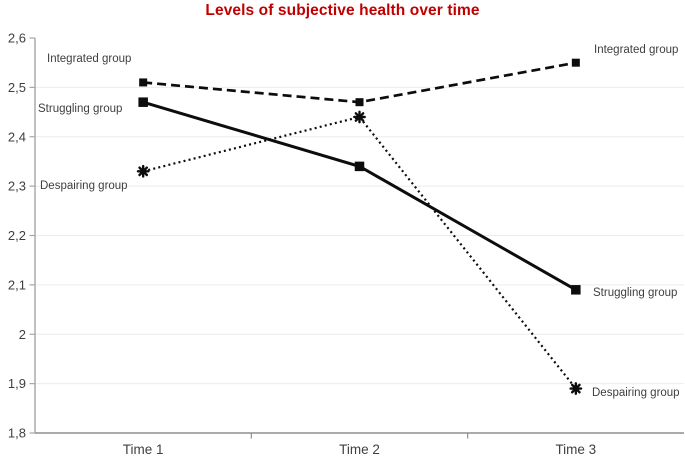 The image size is (685, 463). Describe the element at coordinates (17, 284) in the screenshot. I see `y-tick-label: 2,1` at that location.